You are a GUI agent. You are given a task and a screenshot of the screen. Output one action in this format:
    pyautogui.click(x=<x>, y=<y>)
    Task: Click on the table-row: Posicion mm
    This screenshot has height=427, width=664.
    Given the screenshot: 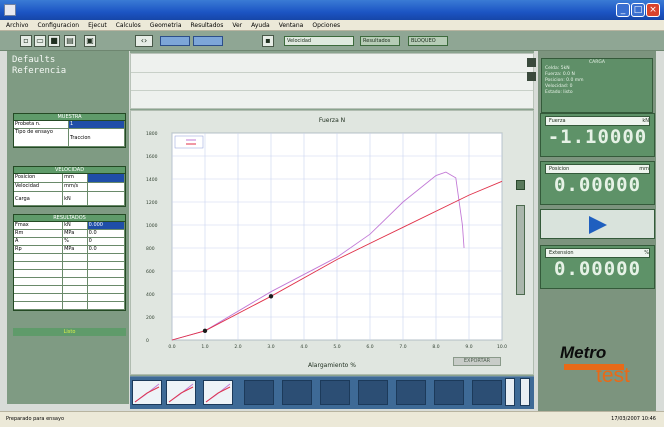 What is the action you would take?
    pyautogui.click(x=69, y=178)
    